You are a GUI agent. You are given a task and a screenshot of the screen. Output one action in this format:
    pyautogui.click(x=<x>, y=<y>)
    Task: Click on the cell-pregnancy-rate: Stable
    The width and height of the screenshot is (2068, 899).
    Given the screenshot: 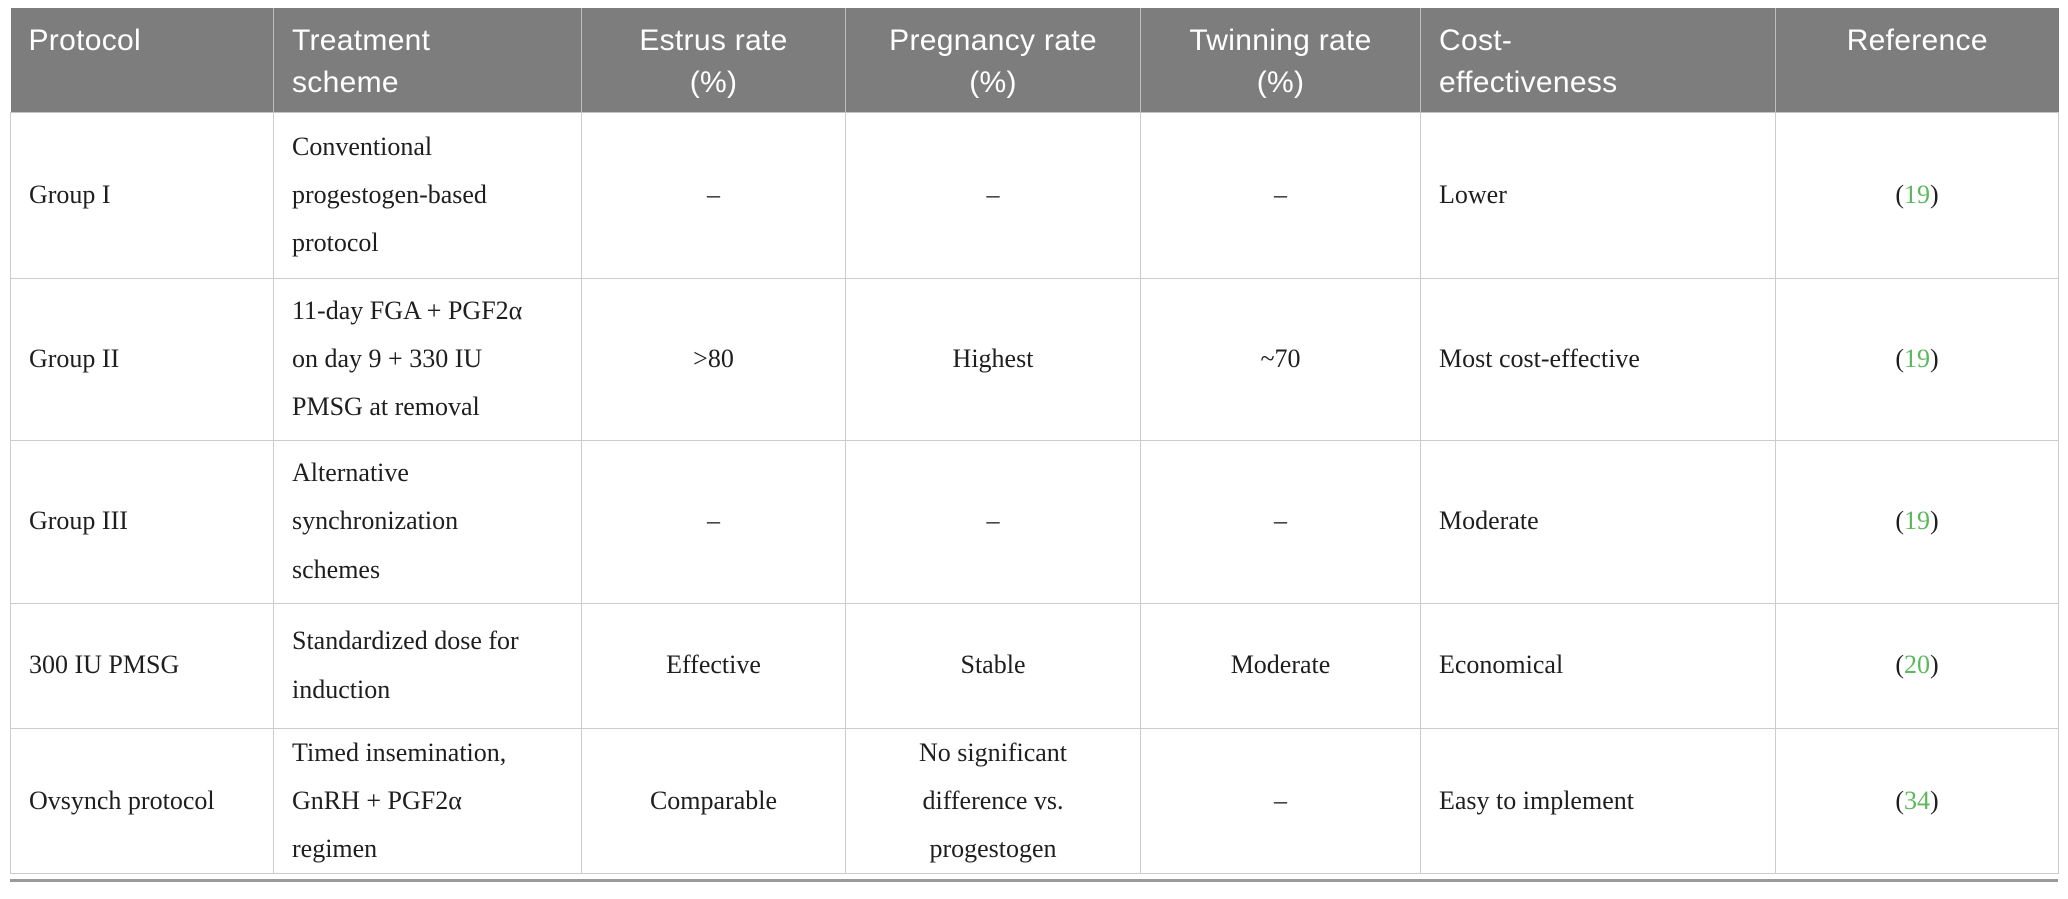 What is the action you would take?
    pyautogui.click(x=993, y=665)
    